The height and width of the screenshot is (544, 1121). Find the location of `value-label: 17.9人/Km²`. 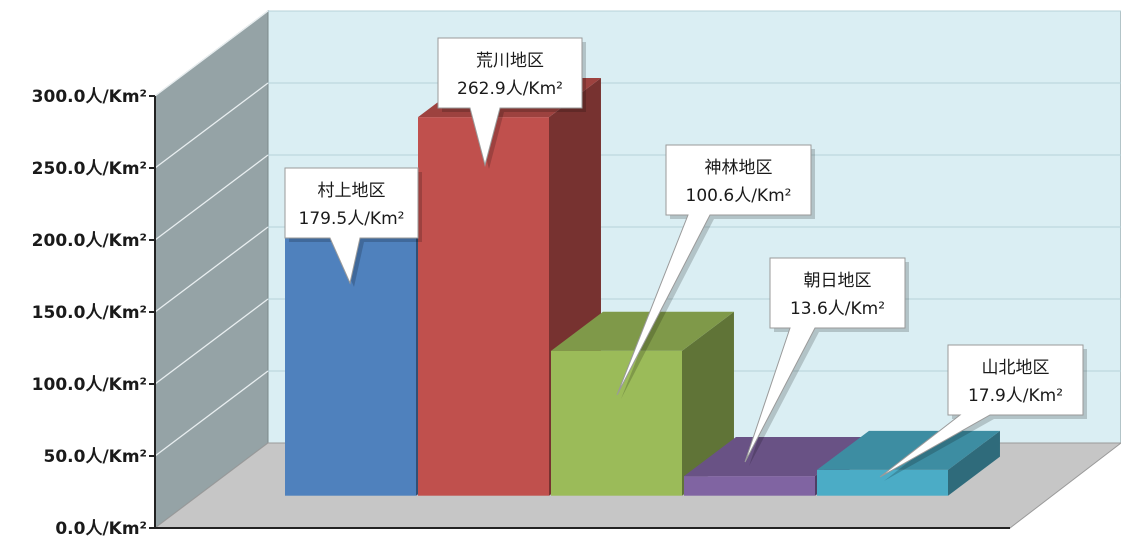

value-label: 17.9人/Km² is located at coordinates (1015, 396).